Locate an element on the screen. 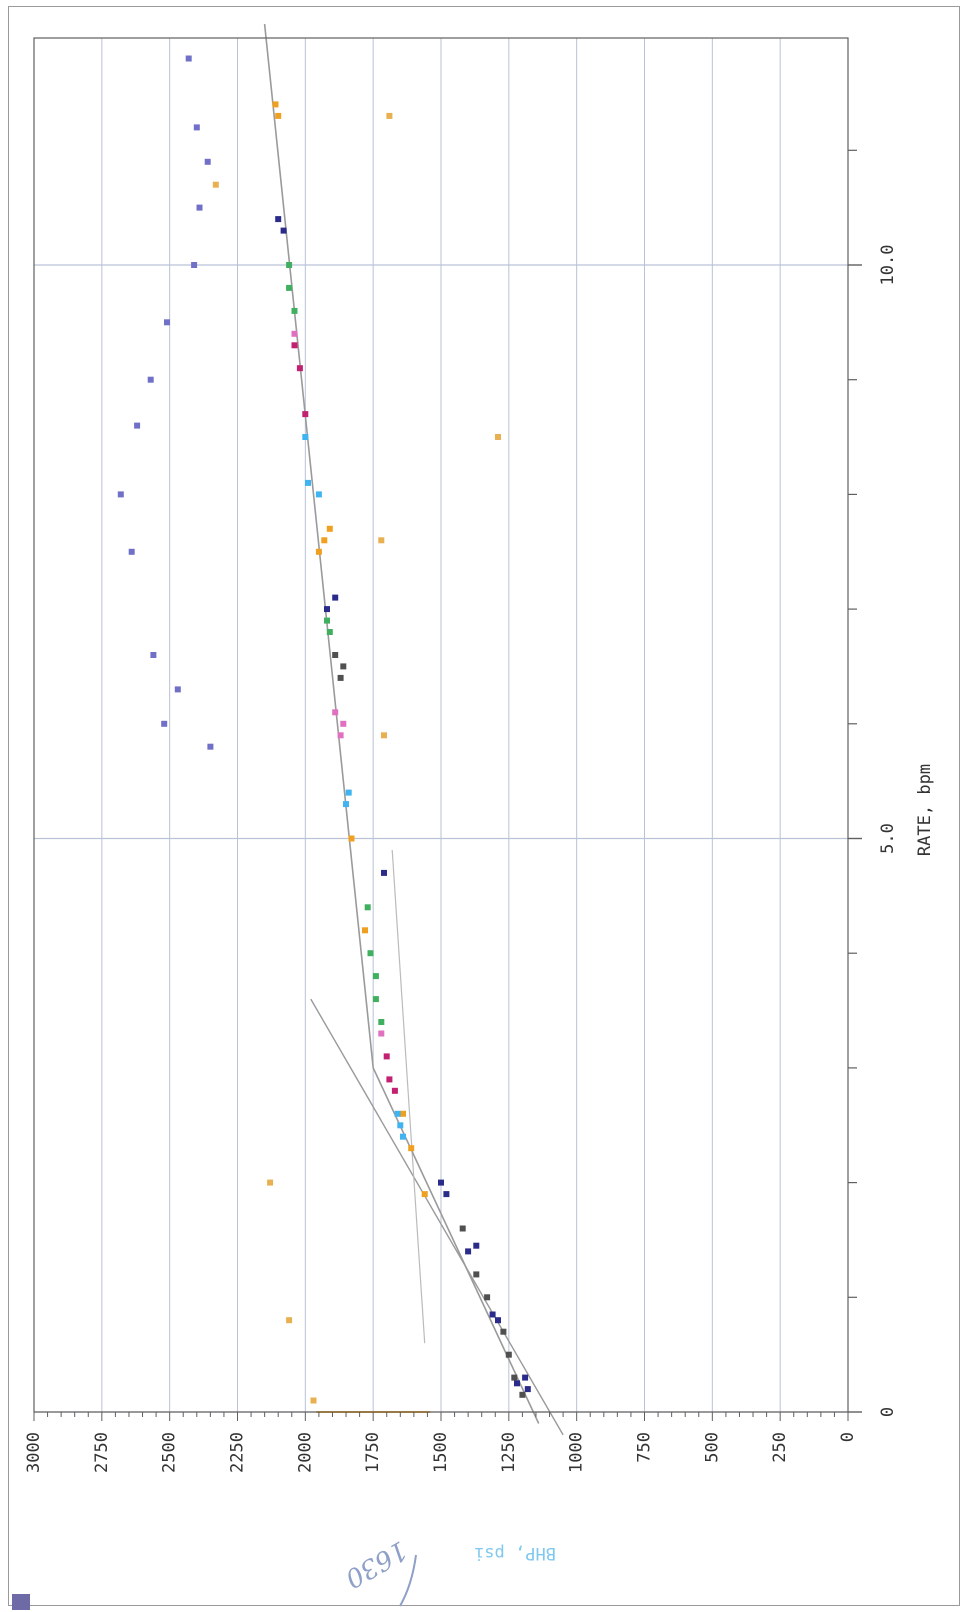  y-tick-label-group: 2750 is located at coordinates (102, 1452).